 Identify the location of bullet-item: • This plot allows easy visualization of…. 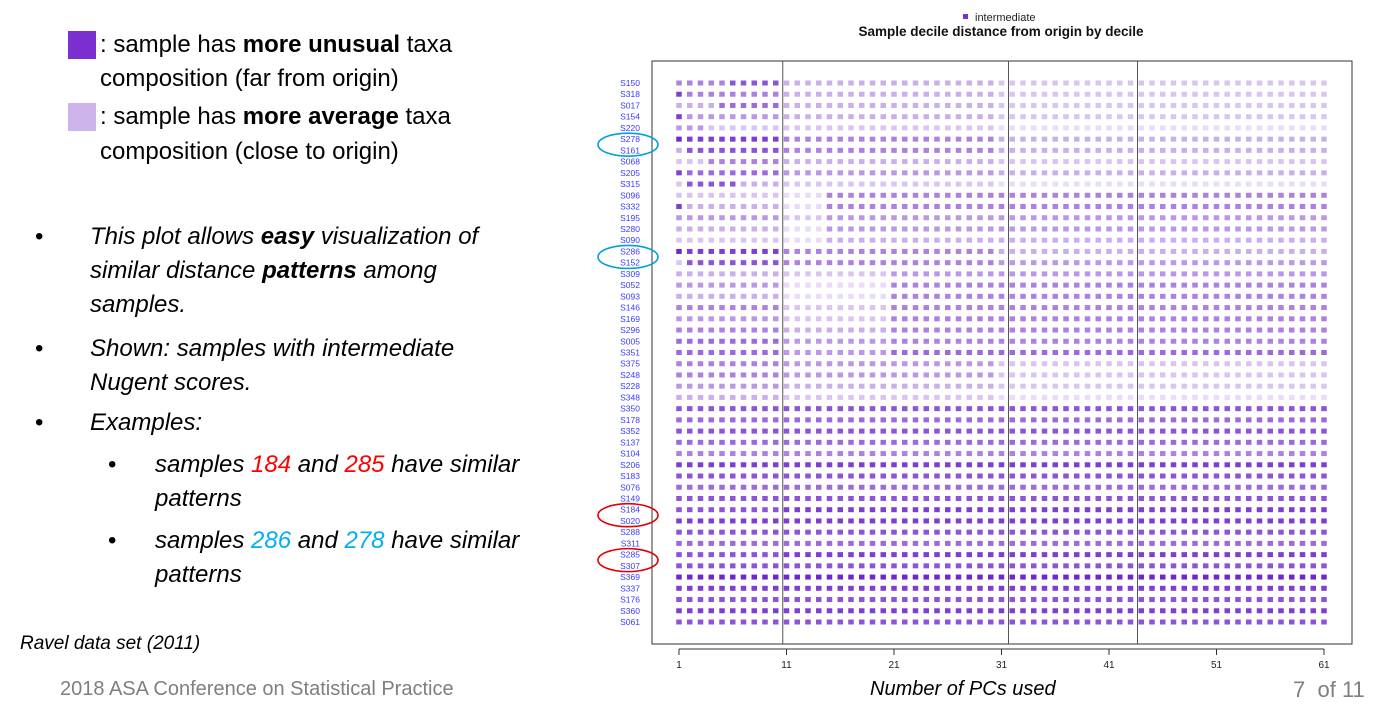
(302, 271).